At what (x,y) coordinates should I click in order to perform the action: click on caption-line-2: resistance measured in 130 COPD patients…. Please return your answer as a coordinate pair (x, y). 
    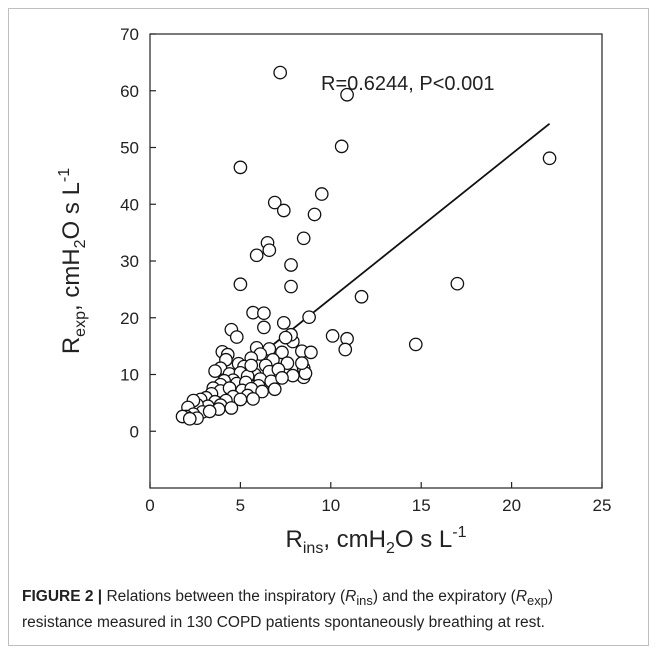
    Looking at the image, I should click on (283, 623).